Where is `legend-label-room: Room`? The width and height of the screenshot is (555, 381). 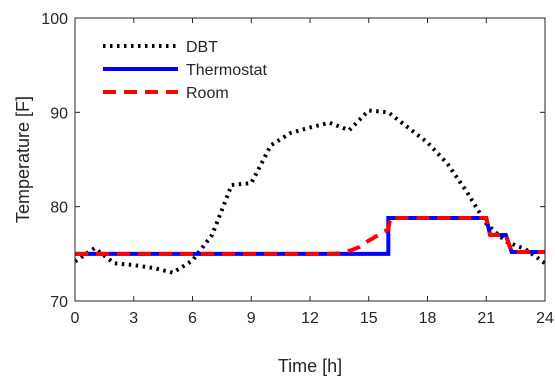
legend-label-room: Room is located at coordinates (207, 93).